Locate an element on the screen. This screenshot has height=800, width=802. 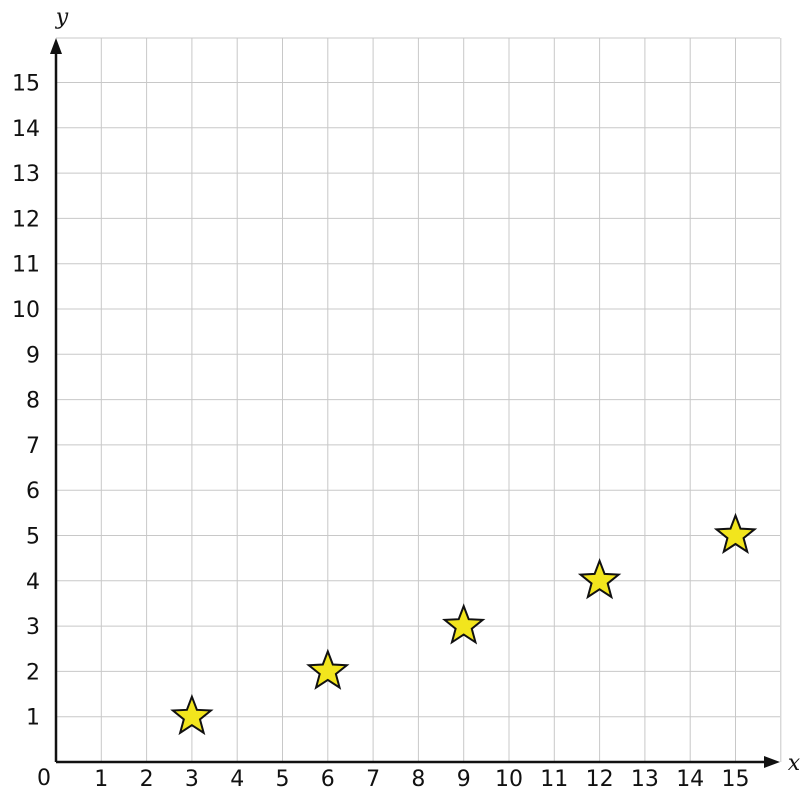
y-tick-label: 7 is located at coordinates (33, 446).